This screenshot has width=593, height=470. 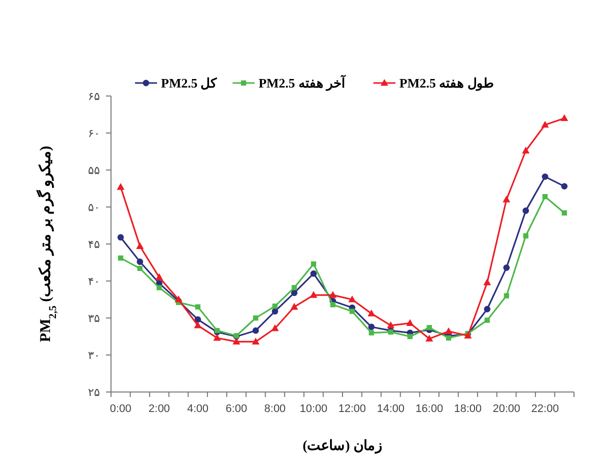 What do you see at coordinates (94, 134) in the screenshot?
I see `y-tick-label: ۶۰` at bounding box center [94, 134].